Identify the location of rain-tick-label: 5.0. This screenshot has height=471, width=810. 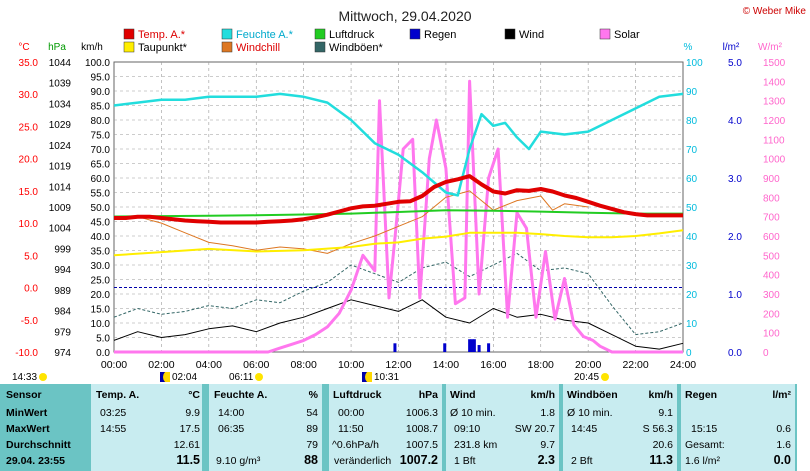
(735, 63).